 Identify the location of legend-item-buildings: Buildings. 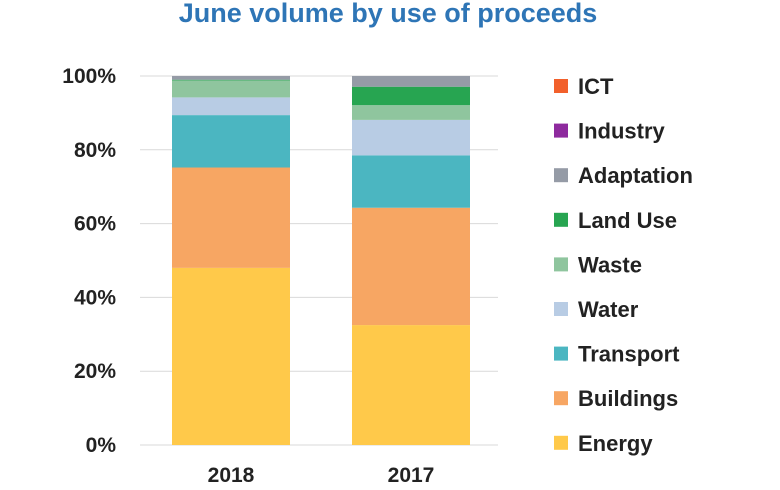
(616, 398).